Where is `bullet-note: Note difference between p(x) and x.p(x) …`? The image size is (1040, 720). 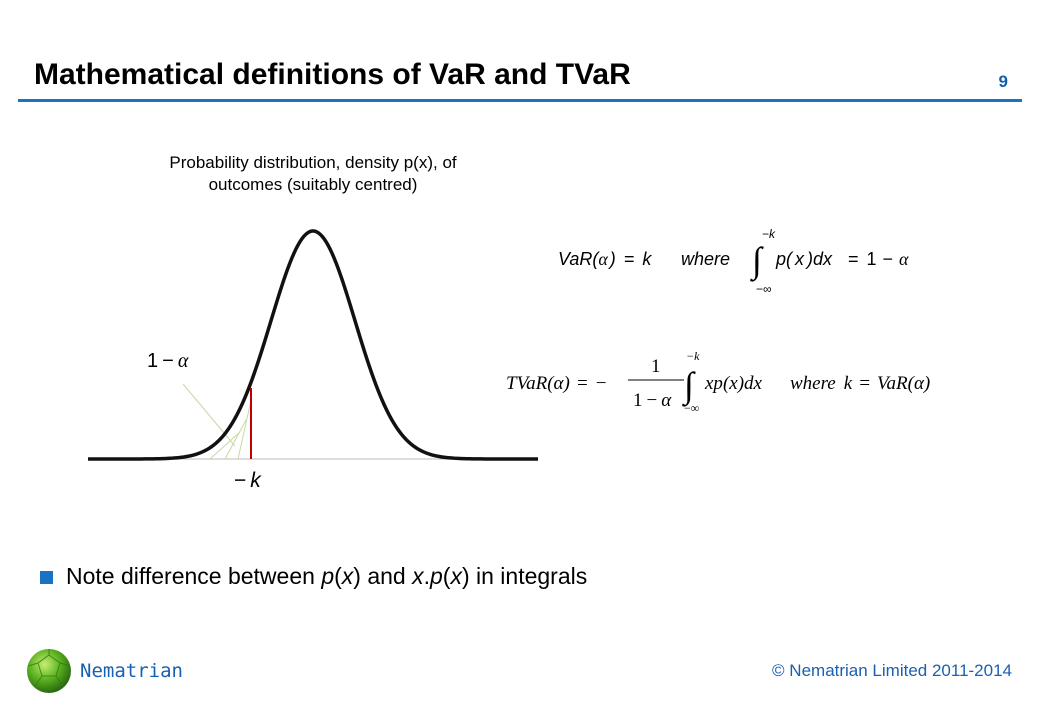
bullet-note: Note difference between p(x) and x.p(x) … is located at coordinates (326, 576).